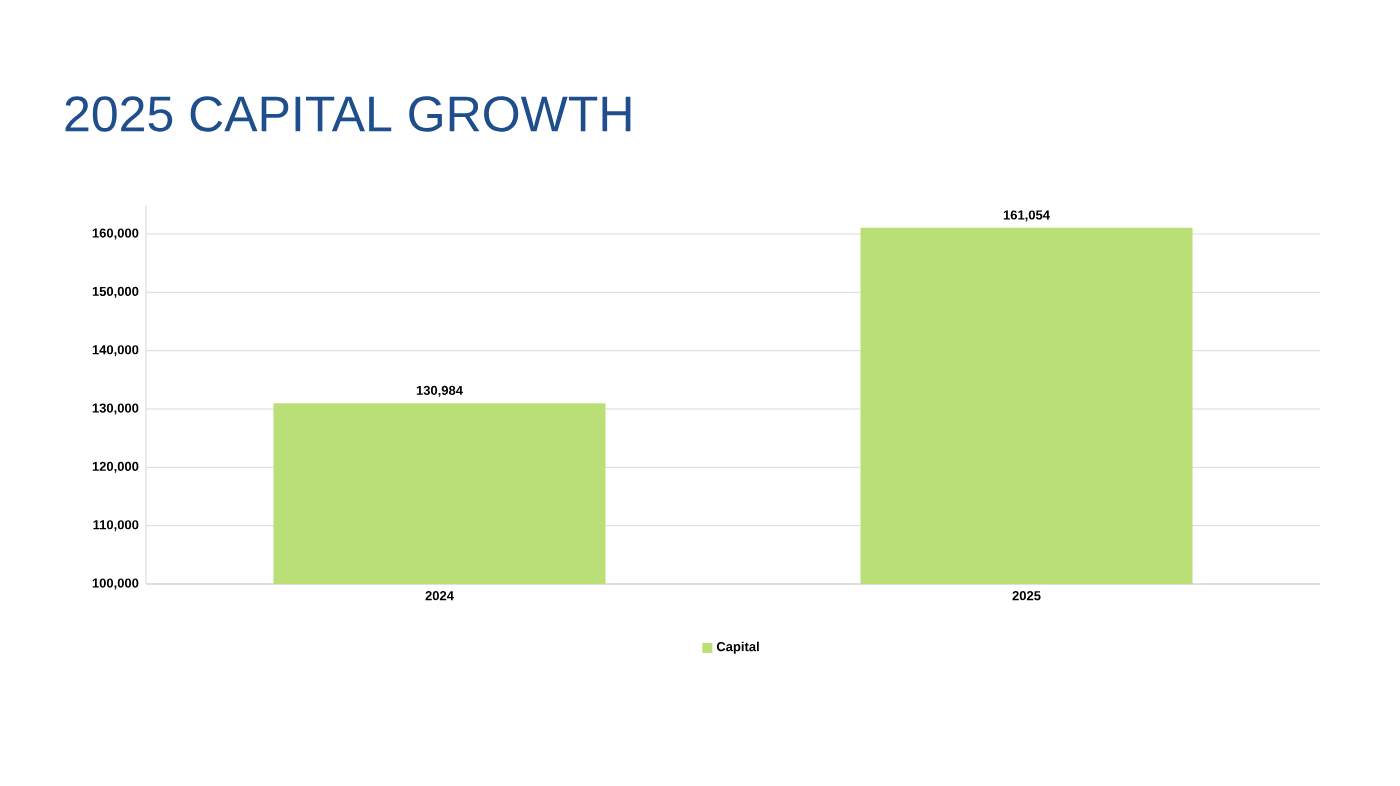 This screenshot has width=1400, height=786. What do you see at coordinates (348, 114) in the screenshot?
I see `chart-title: 2025 CAPITAL GROWTH` at bounding box center [348, 114].